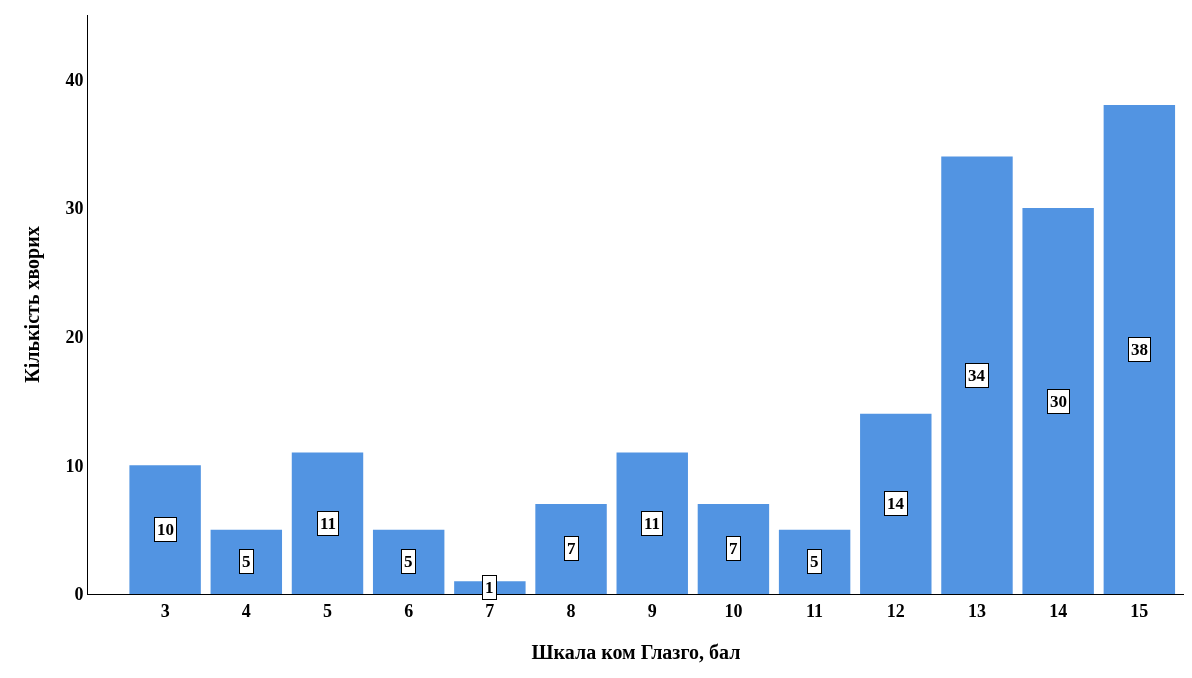 This screenshot has width=1192, height=678. Describe the element at coordinates (74, 208) in the screenshot. I see `y-tick-label: 30` at that location.